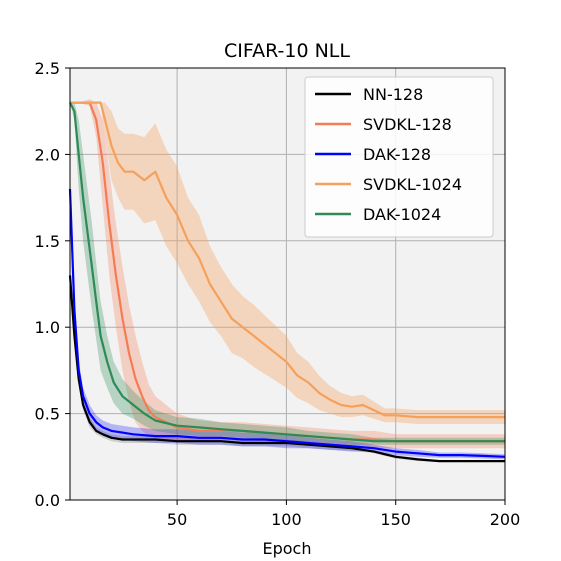 Image resolution: width=561 pixels, height=561 pixels. I want to click on x-axis-ticks: 50 100 150 200, so click(343, 514).